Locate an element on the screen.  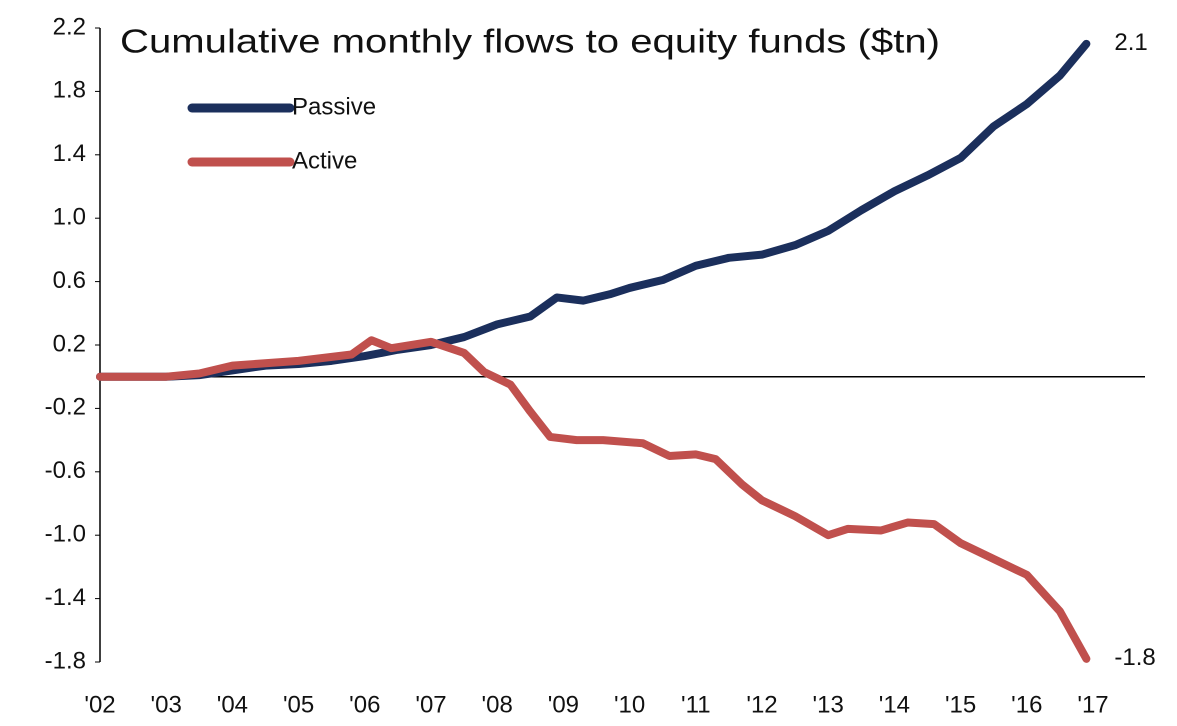
x-tick-label: '15 is located at coordinates (960, 704).